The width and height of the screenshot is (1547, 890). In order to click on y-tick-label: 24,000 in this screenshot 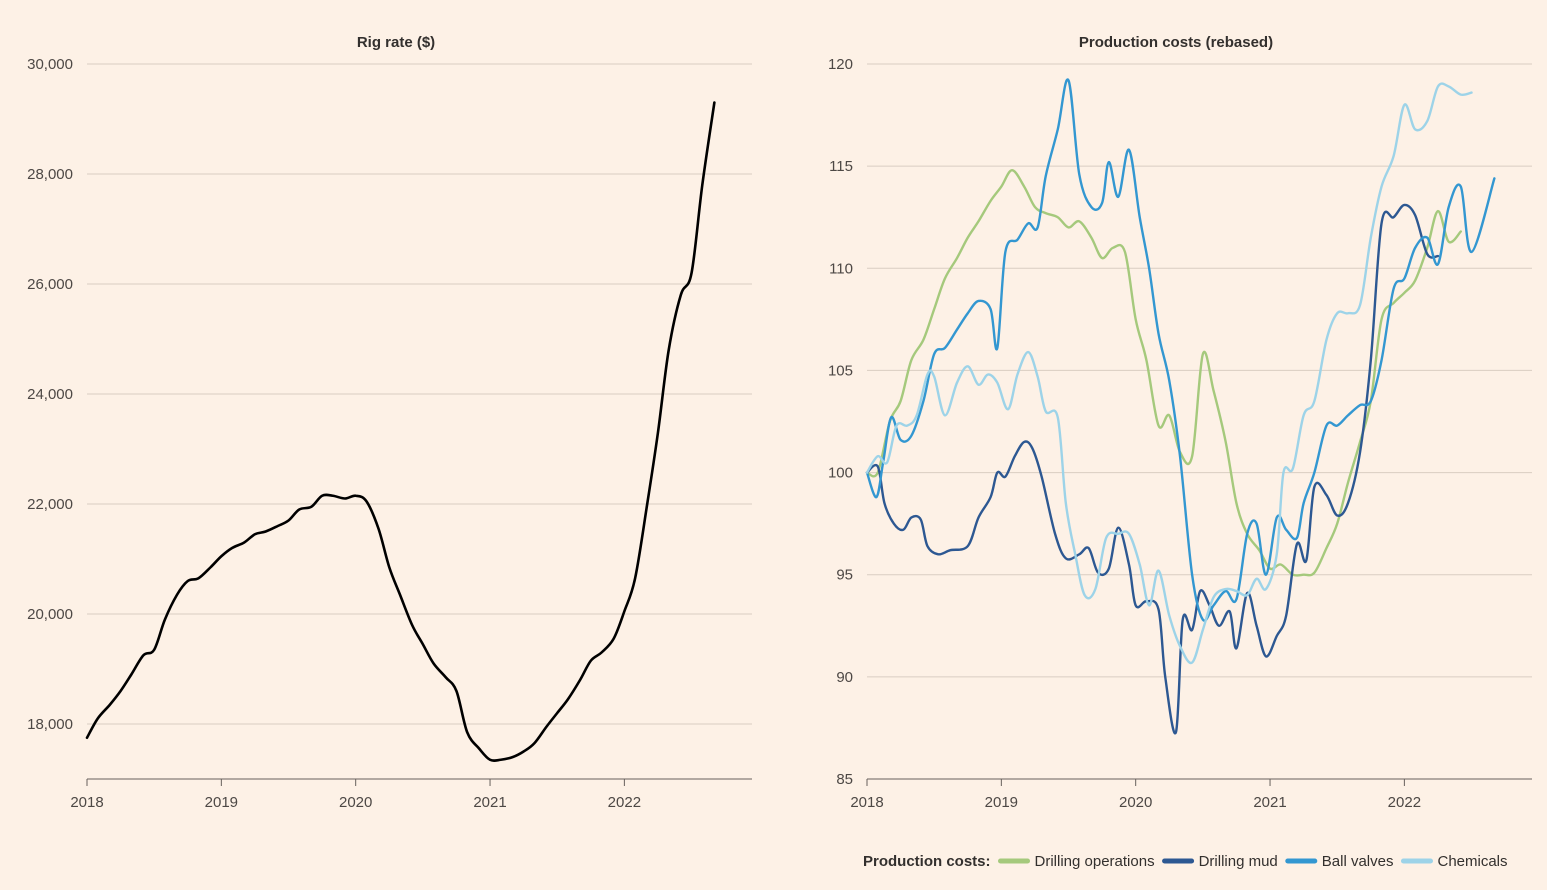, I will do `click(50, 394)`.